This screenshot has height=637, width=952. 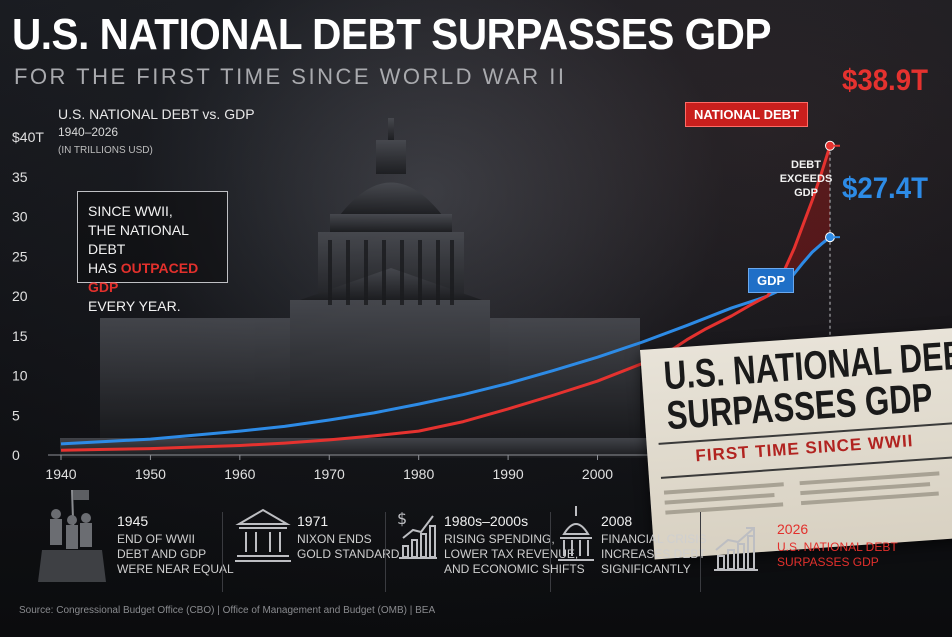 I want to click on x-tick-label: 1950, so click(x=150, y=474).